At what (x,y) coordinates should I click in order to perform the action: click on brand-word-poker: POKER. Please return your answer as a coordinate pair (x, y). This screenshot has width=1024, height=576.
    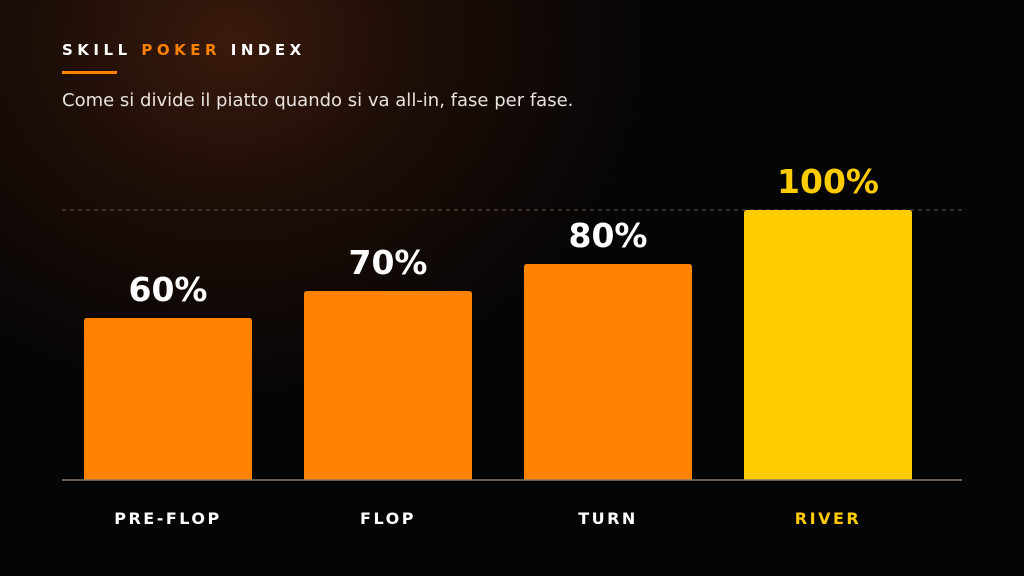
    Looking at the image, I should click on (181, 50).